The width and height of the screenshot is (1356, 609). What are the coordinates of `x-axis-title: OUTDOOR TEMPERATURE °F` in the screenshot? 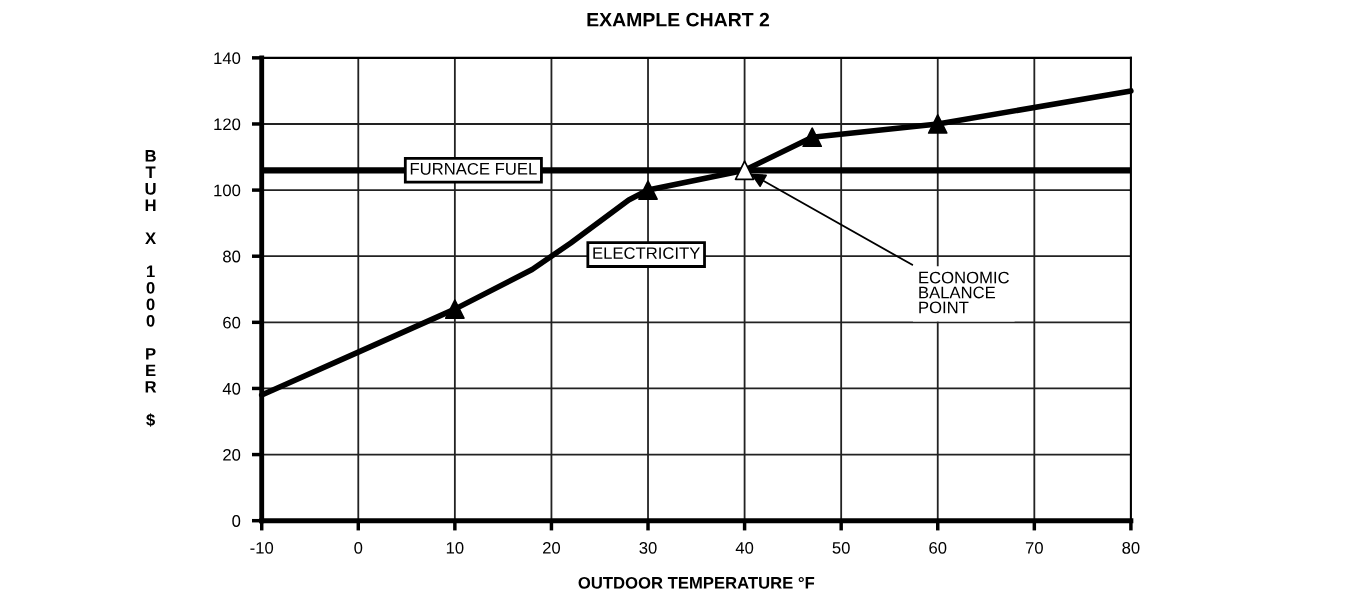 It's located at (696, 582).